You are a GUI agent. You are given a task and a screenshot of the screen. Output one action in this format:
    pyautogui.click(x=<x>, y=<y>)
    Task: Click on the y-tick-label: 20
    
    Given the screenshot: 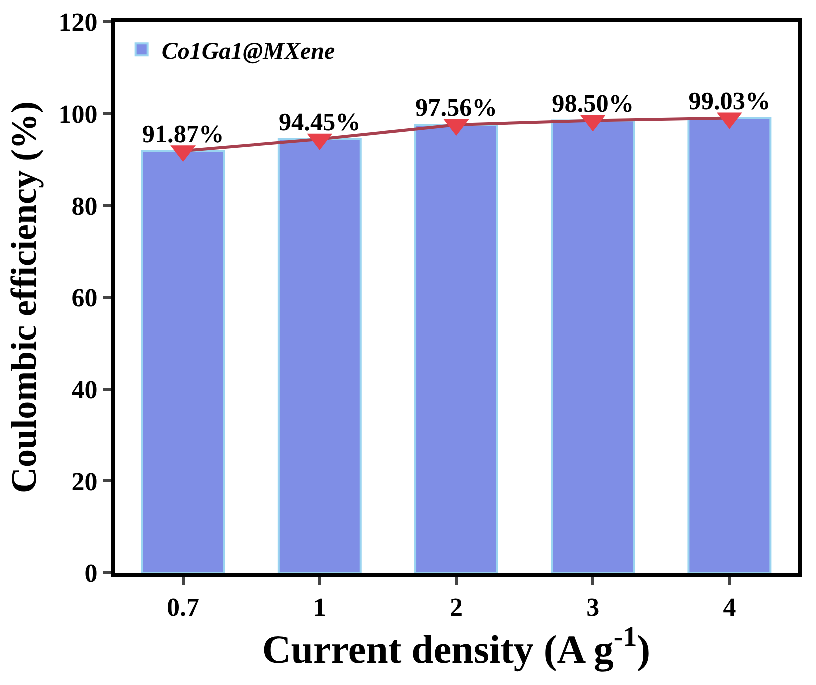 What is the action you would take?
    pyautogui.click(x=85, y=481)
    